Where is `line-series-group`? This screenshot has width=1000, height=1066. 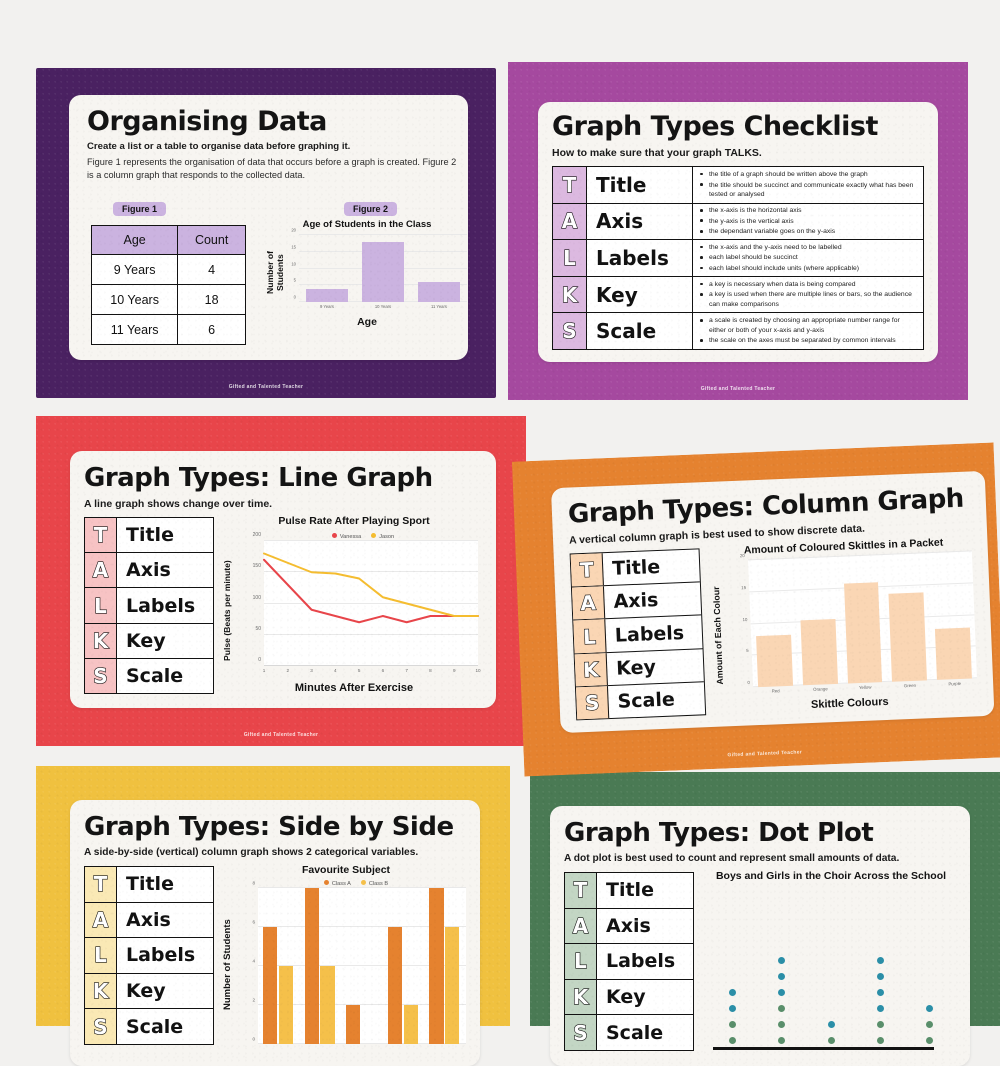
line-series-group is located at coordinates (371, 603).